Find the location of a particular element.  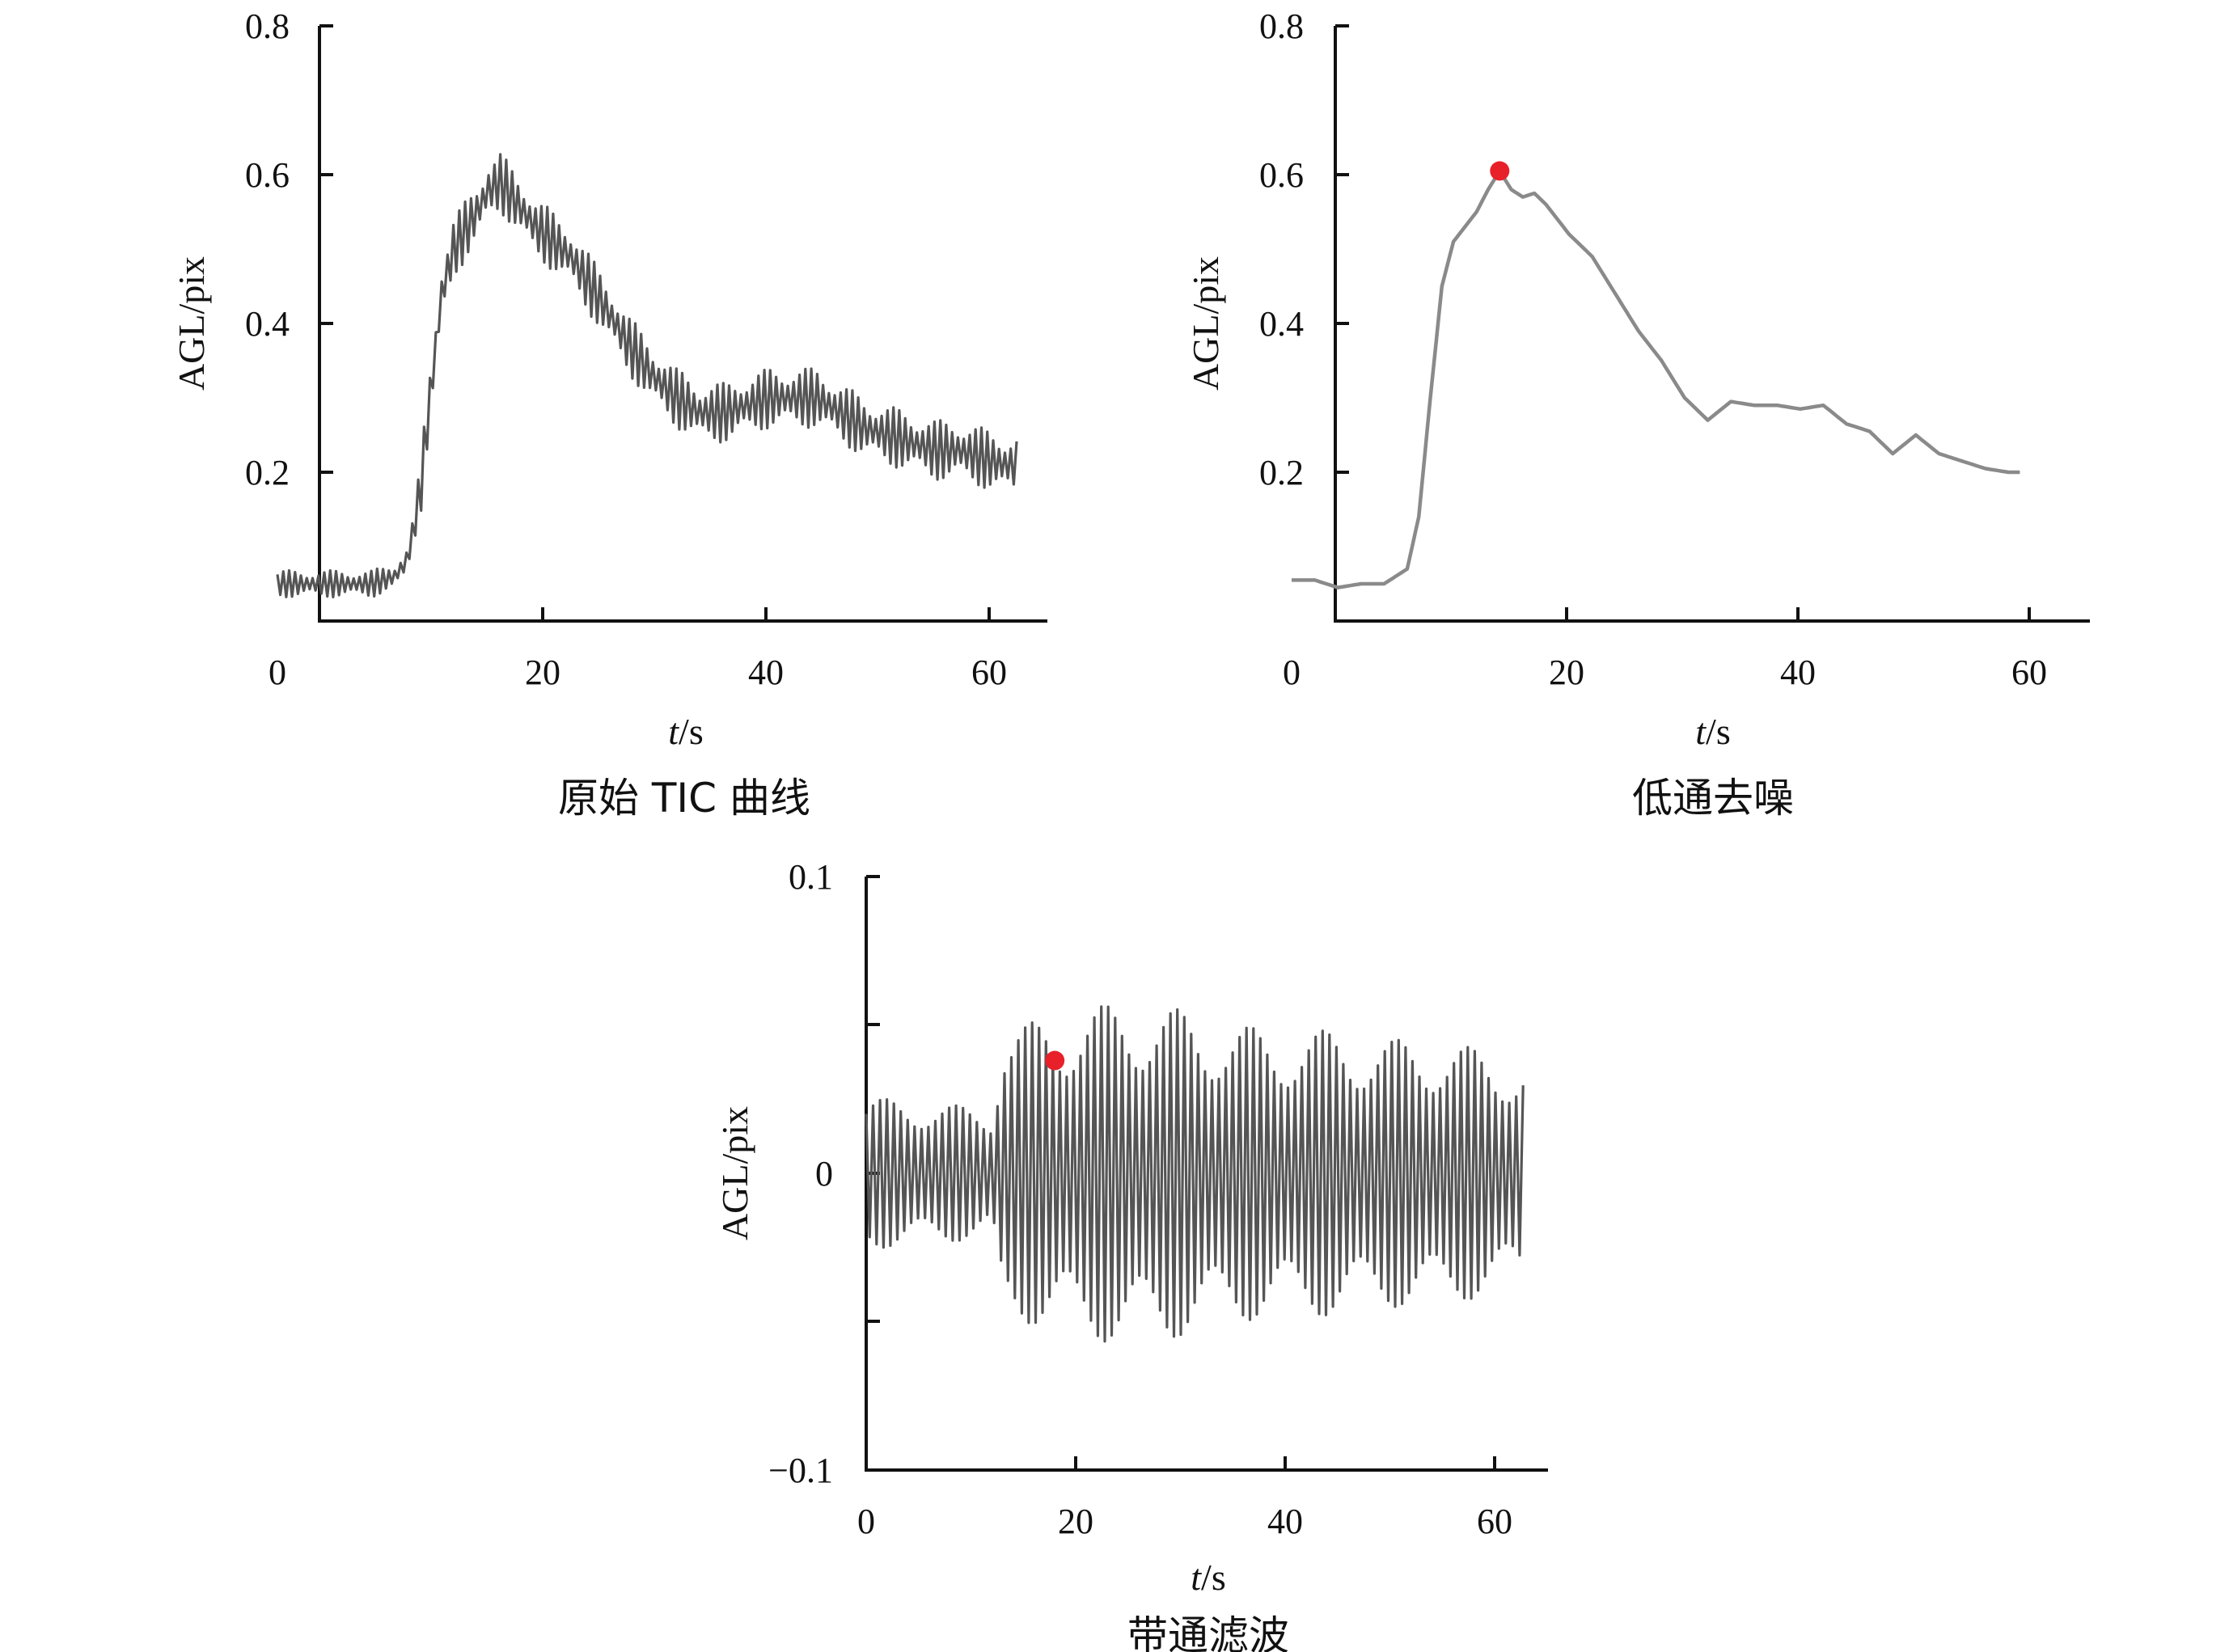

panel-caption: 带通滤波 is located at coordinates (1208, 1632).